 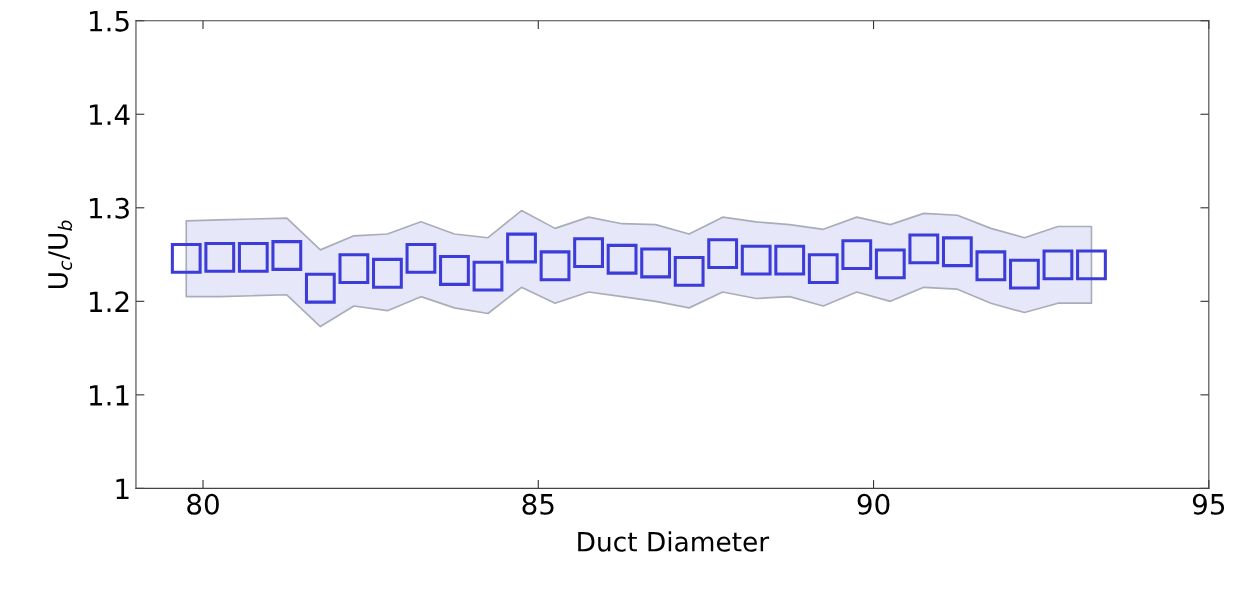 What do you see at coordinates (538, 504) in the screenshot?
I see `x-tick-label: 85` at bounding box center [538, 504].